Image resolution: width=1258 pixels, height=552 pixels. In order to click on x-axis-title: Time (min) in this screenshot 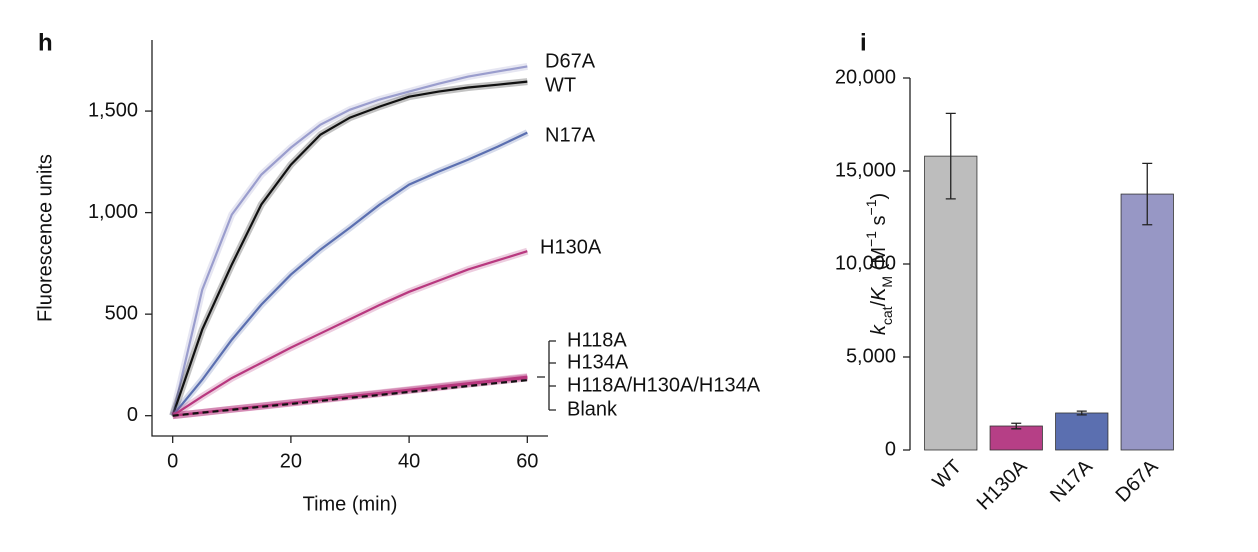, I will do `click(350, 504)`.